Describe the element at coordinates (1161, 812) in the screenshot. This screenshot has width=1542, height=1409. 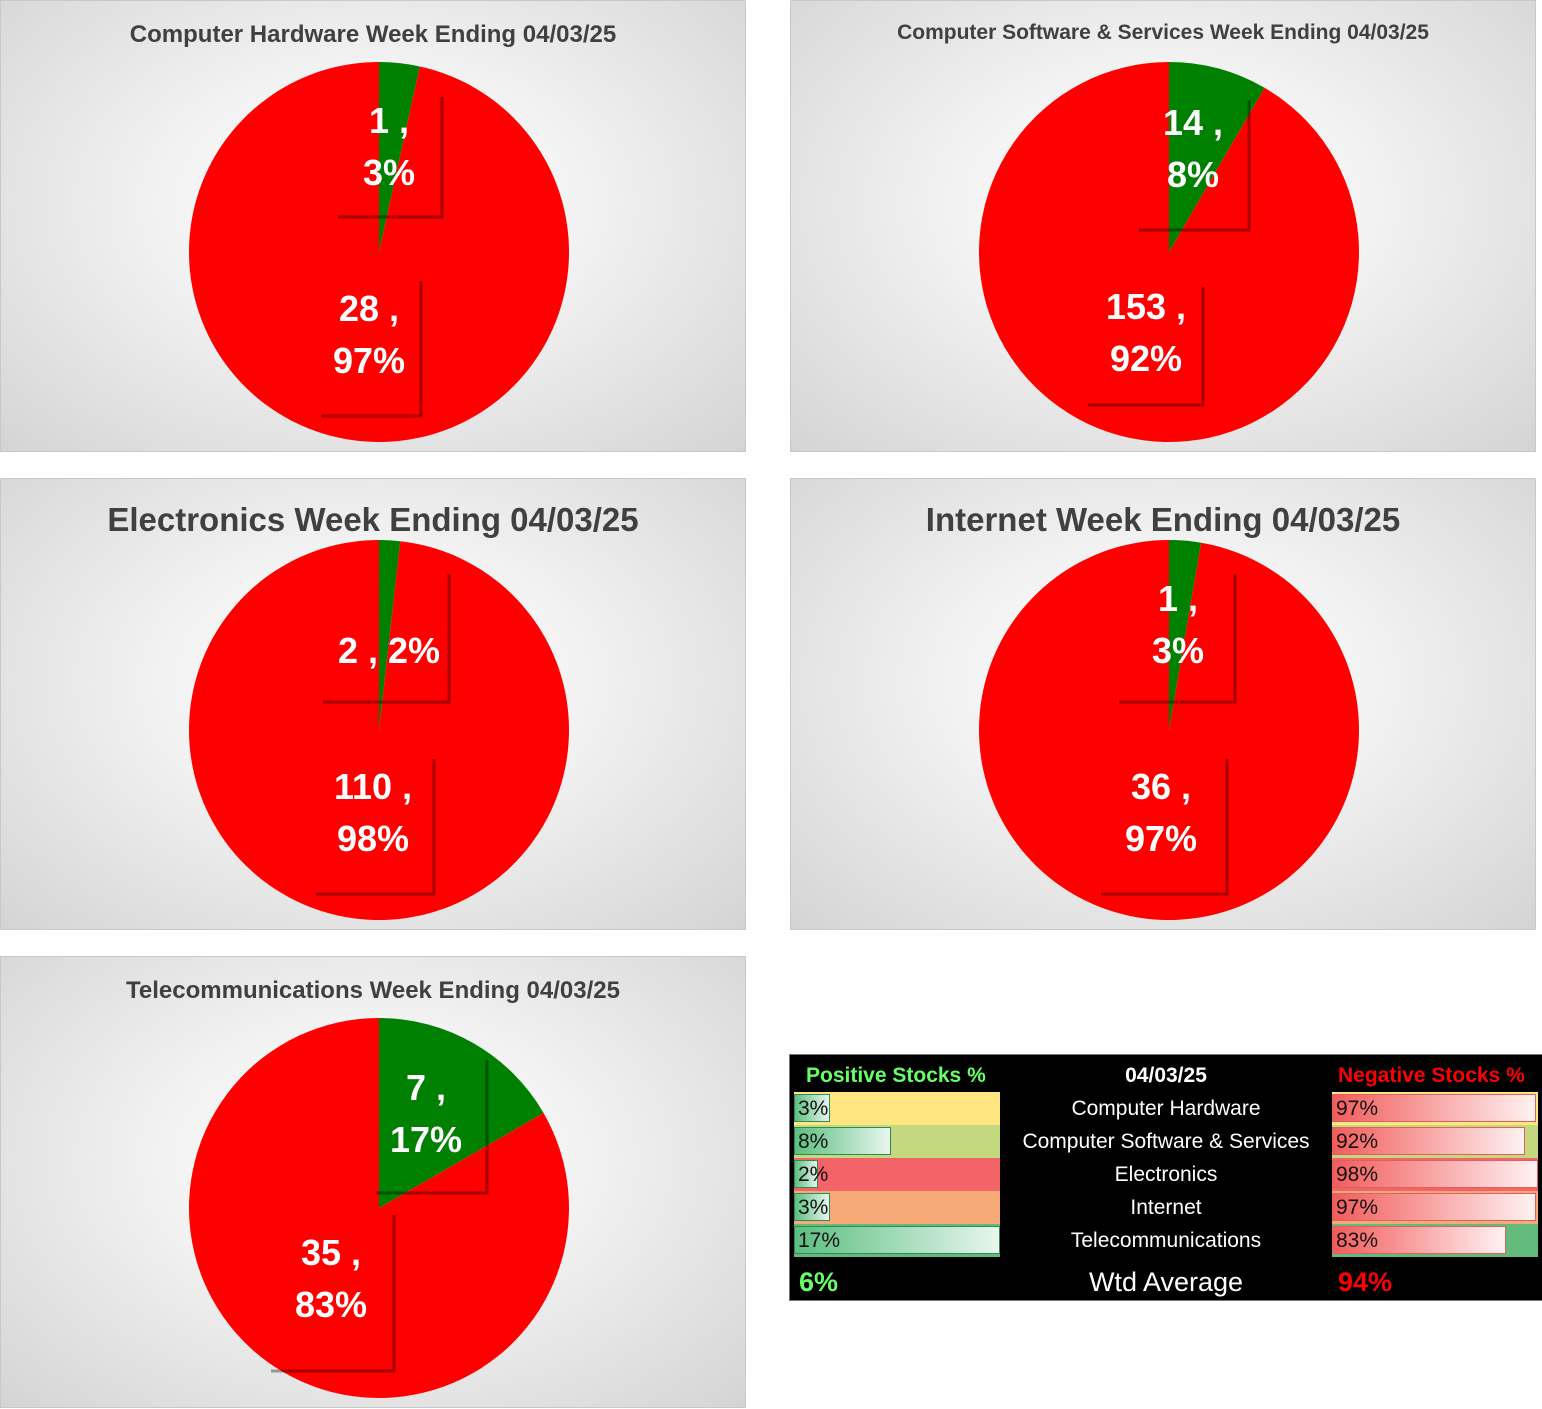
I see `data-label: 36 , 97%` at that location.